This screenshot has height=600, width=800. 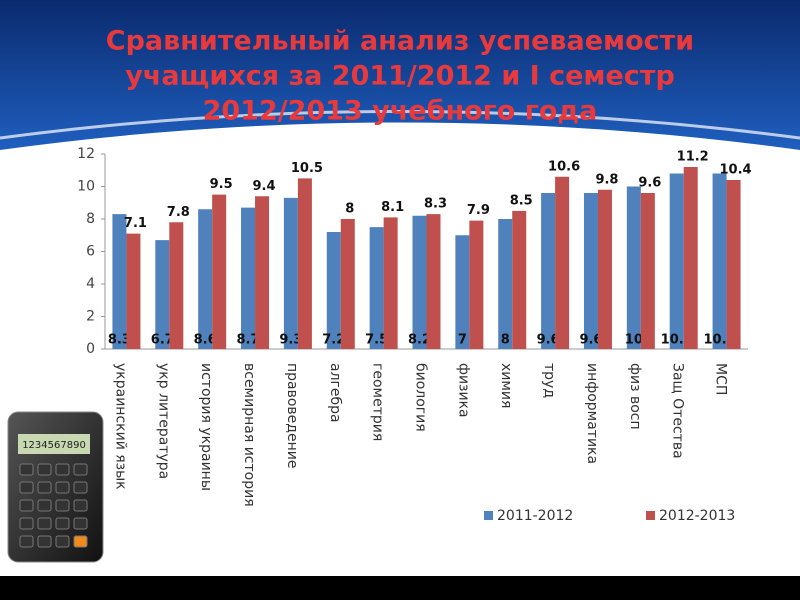 What do you see at coordinates (376, 340) in the screenshot?
I see `data-label: 7.5` at bounding box center [376, 340].